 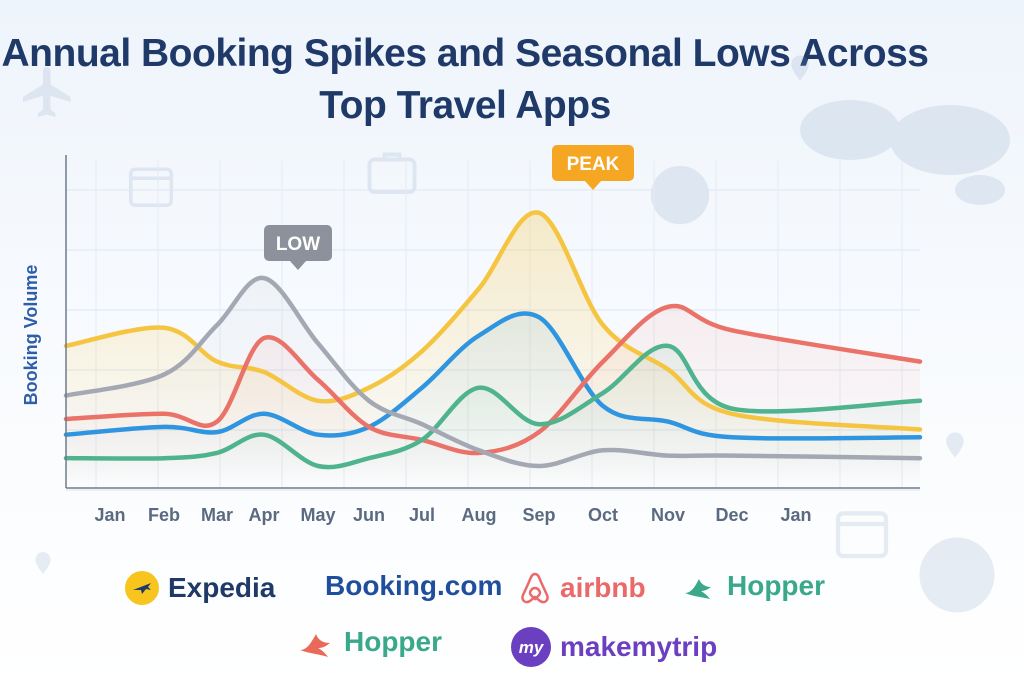 What do you see at coordinates (142, 588) in the screenshot?
I see `expedia-logo-icon` at bounding box center [142, 588].